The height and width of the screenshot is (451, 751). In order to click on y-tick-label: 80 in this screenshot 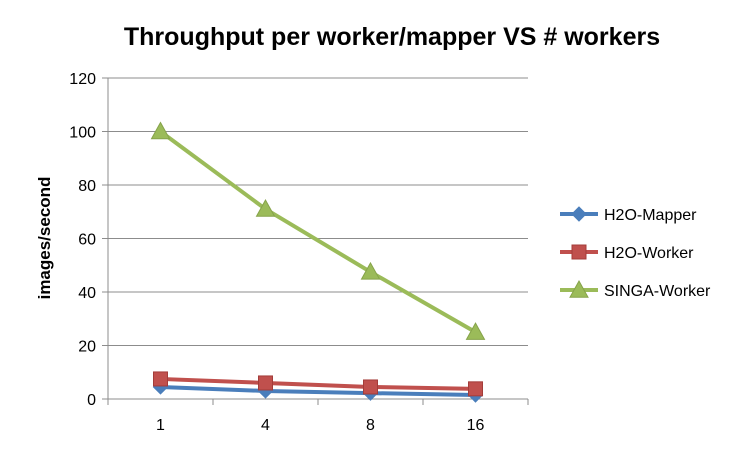, I will do `click(87, 186)`.